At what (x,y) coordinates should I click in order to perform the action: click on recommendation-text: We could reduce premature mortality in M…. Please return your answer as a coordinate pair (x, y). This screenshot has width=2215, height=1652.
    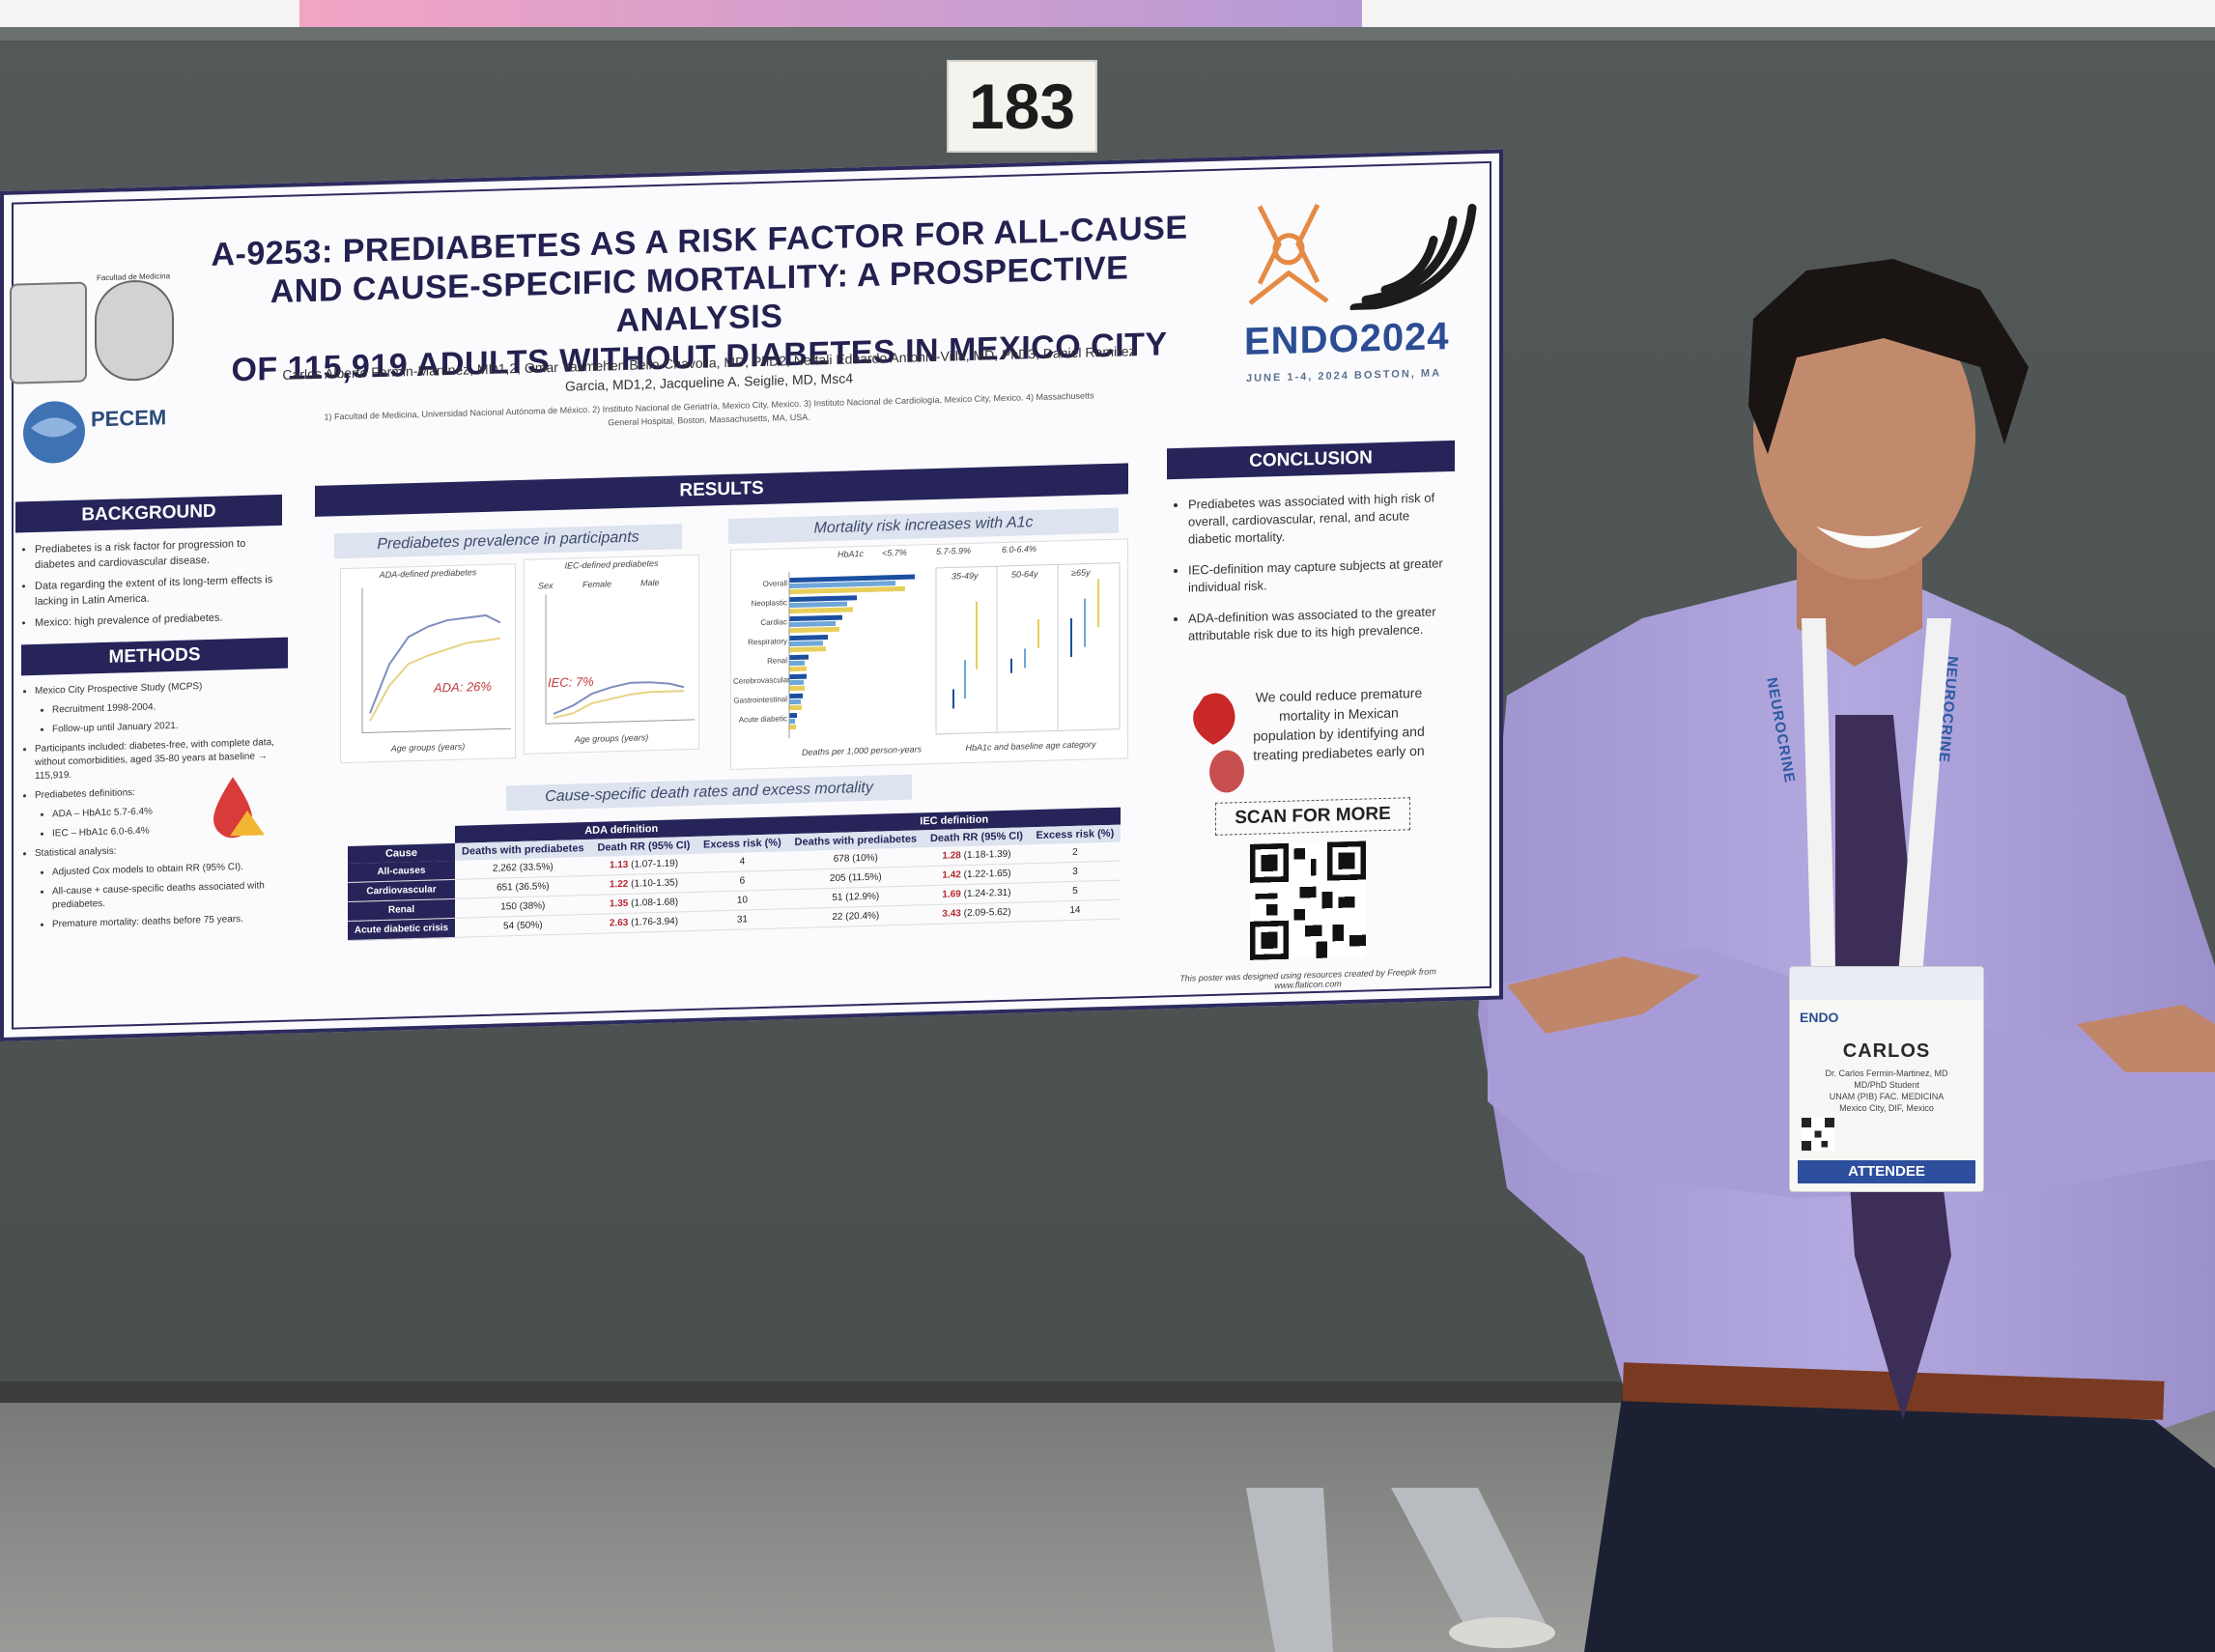
    Looking at the image, I should click on (1339, 723).